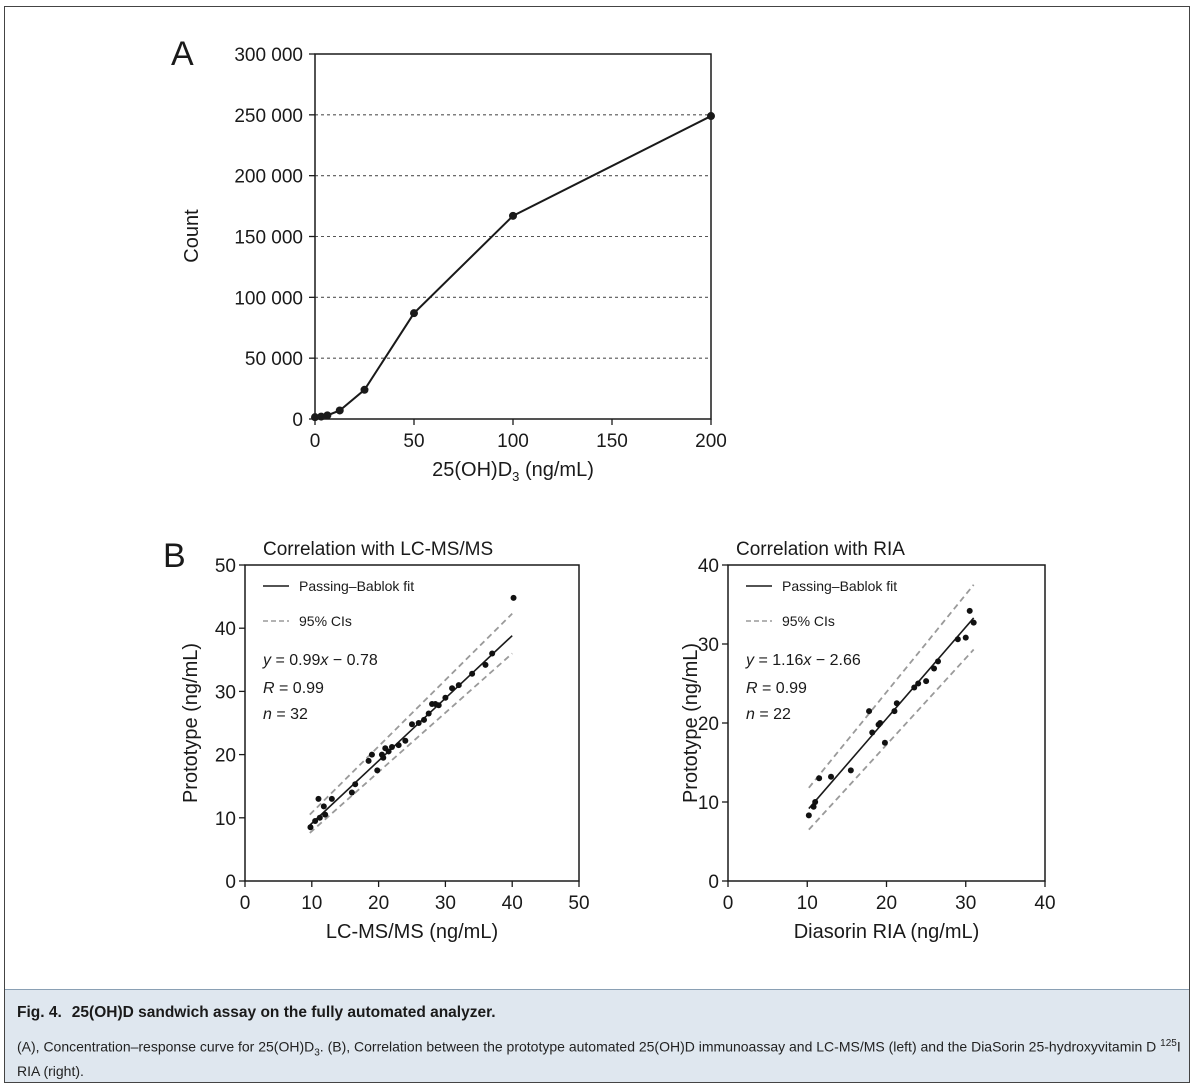 The image size is (1194, 1085). I want to click on x-tick-label: 10, so click(807, 903).